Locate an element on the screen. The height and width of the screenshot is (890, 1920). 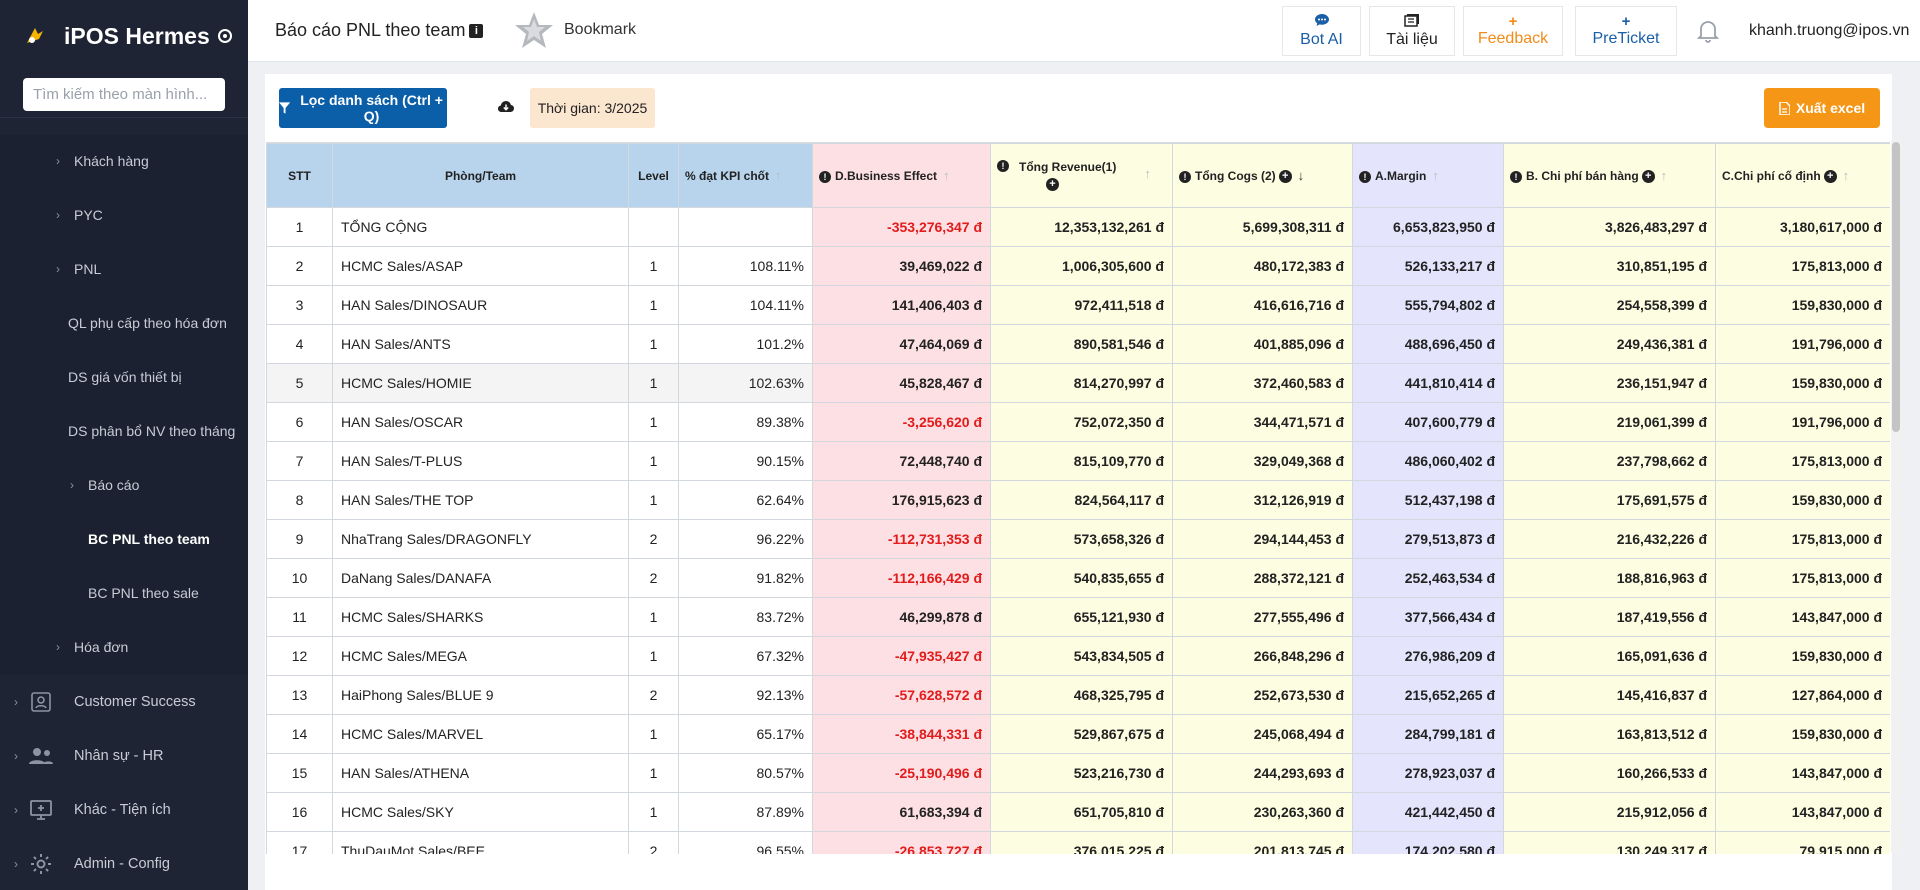
cell-cogs: 329,049,368 đ is located at coordinates (1262, 461).